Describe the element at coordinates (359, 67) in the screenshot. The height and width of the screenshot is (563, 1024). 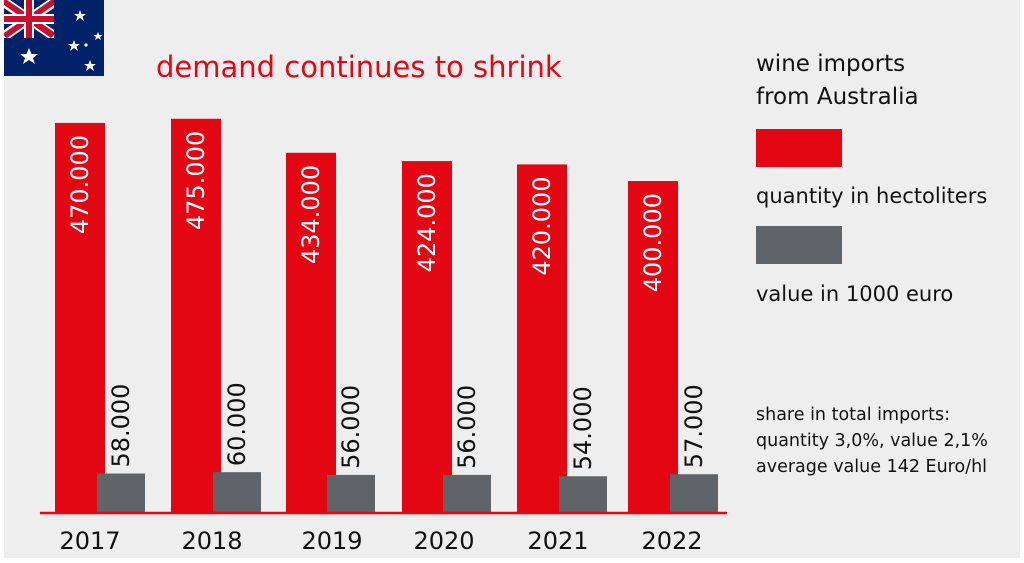
I see `chart-title: demand continues to shrink` at that location.